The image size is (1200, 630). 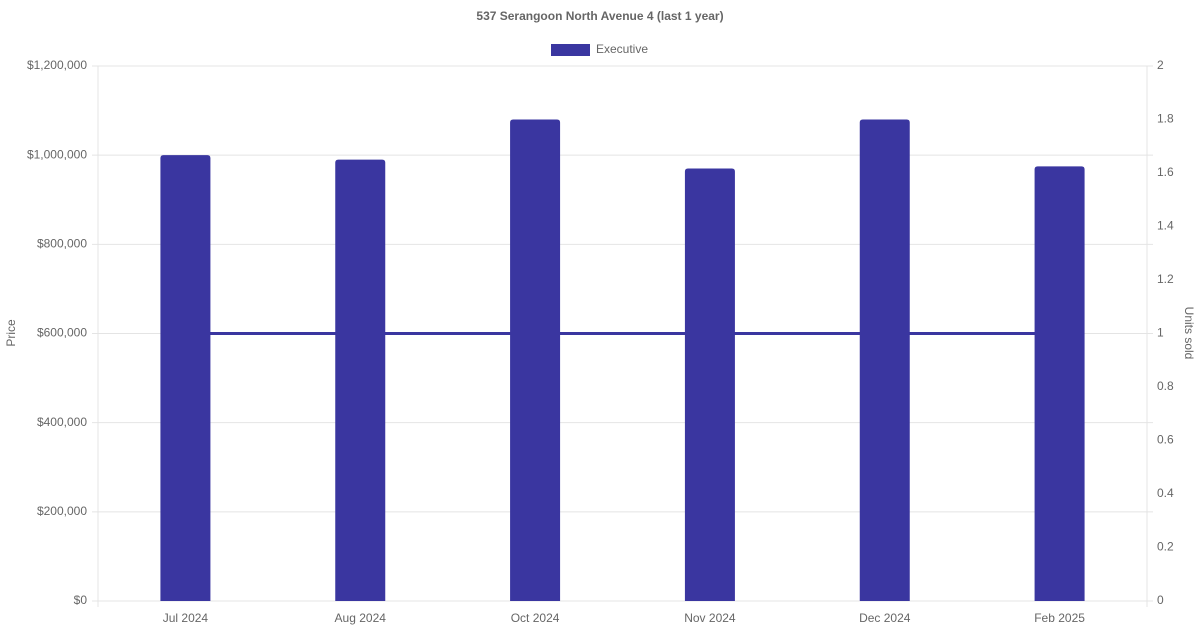 I want to click on y2-tick-label: 1.4, so click(x=1165, y=226).